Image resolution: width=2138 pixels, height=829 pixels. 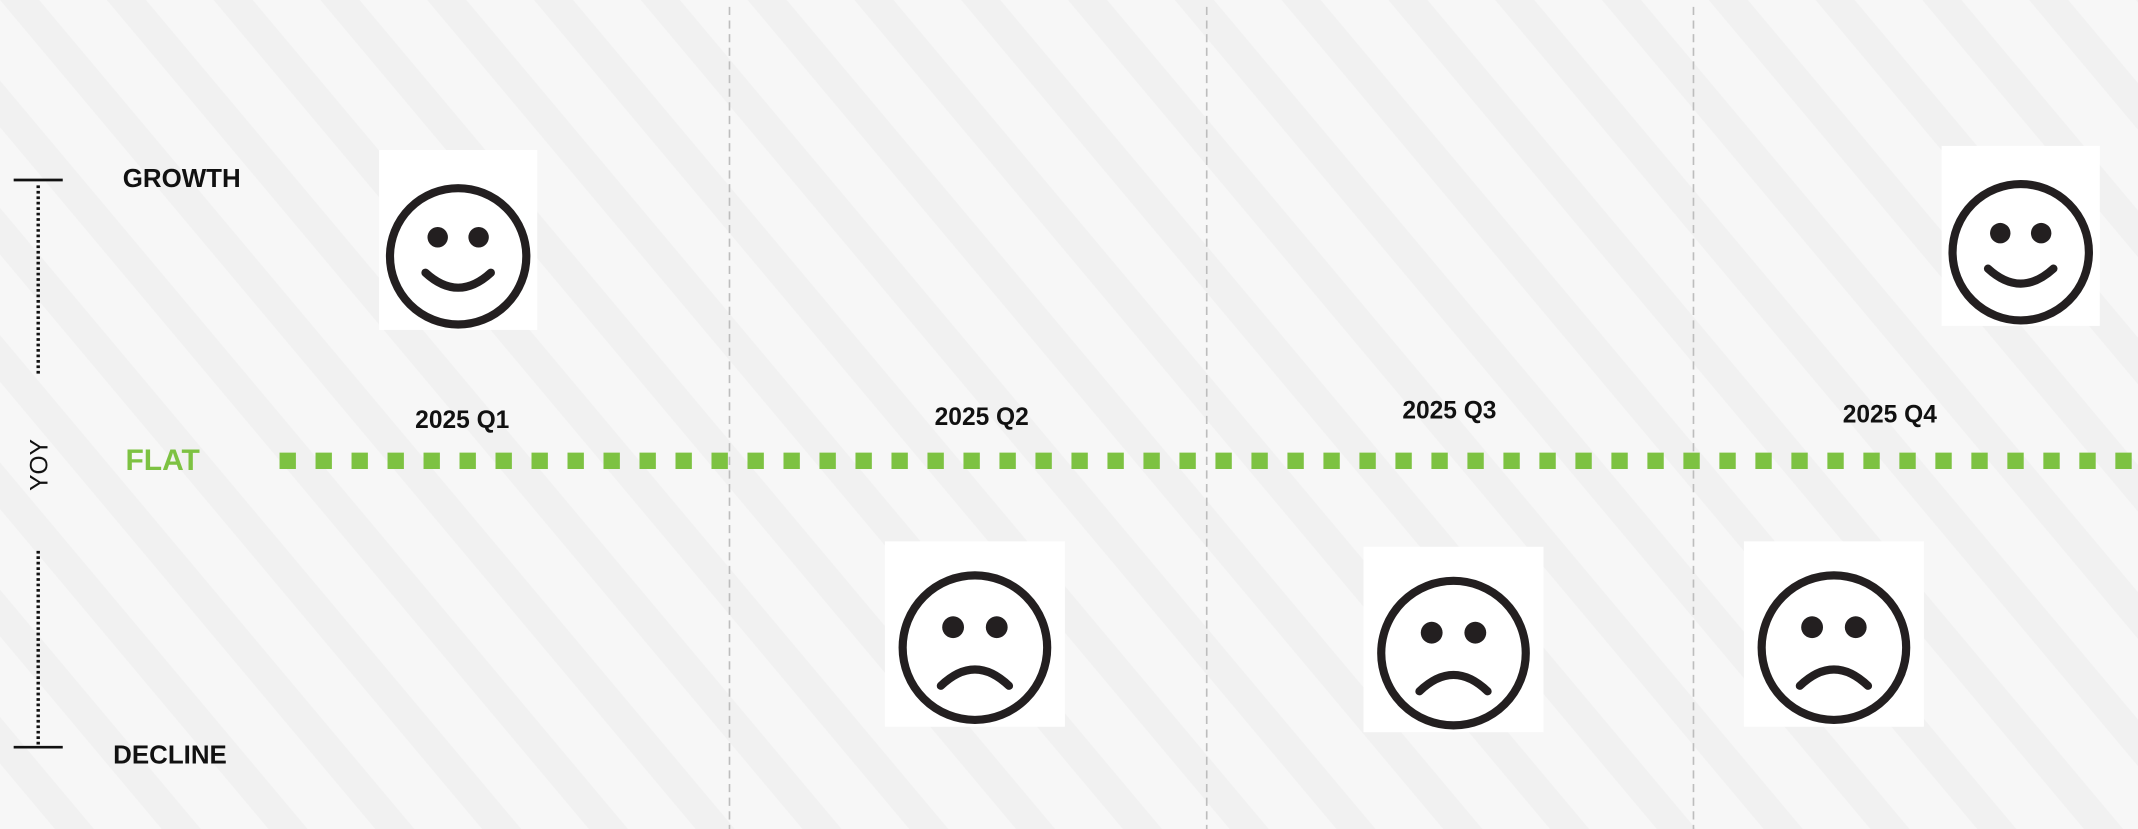 What do you see at coordinates (462, 420) in the screenshot?
I see `quarter-label: 2025 Q1` at bounding box center [462, 420].